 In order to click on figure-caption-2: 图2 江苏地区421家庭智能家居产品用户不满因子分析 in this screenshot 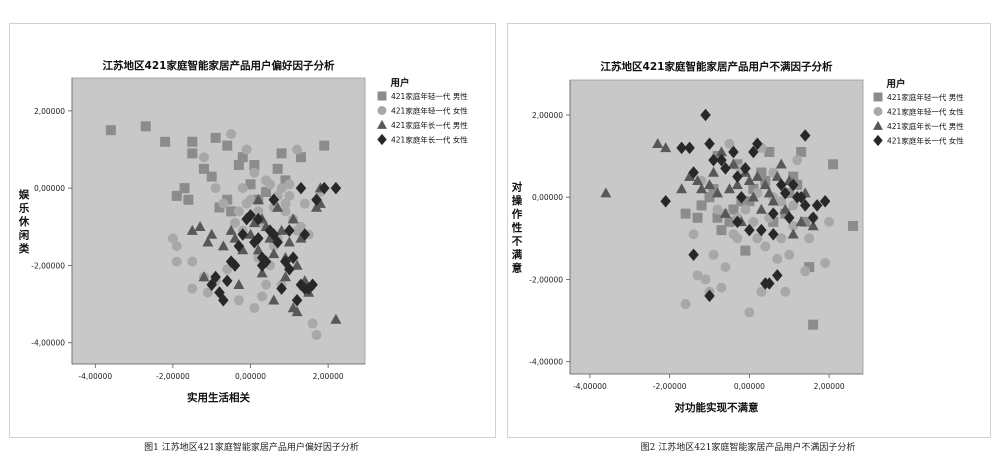, I will do `click(748, 448)`.